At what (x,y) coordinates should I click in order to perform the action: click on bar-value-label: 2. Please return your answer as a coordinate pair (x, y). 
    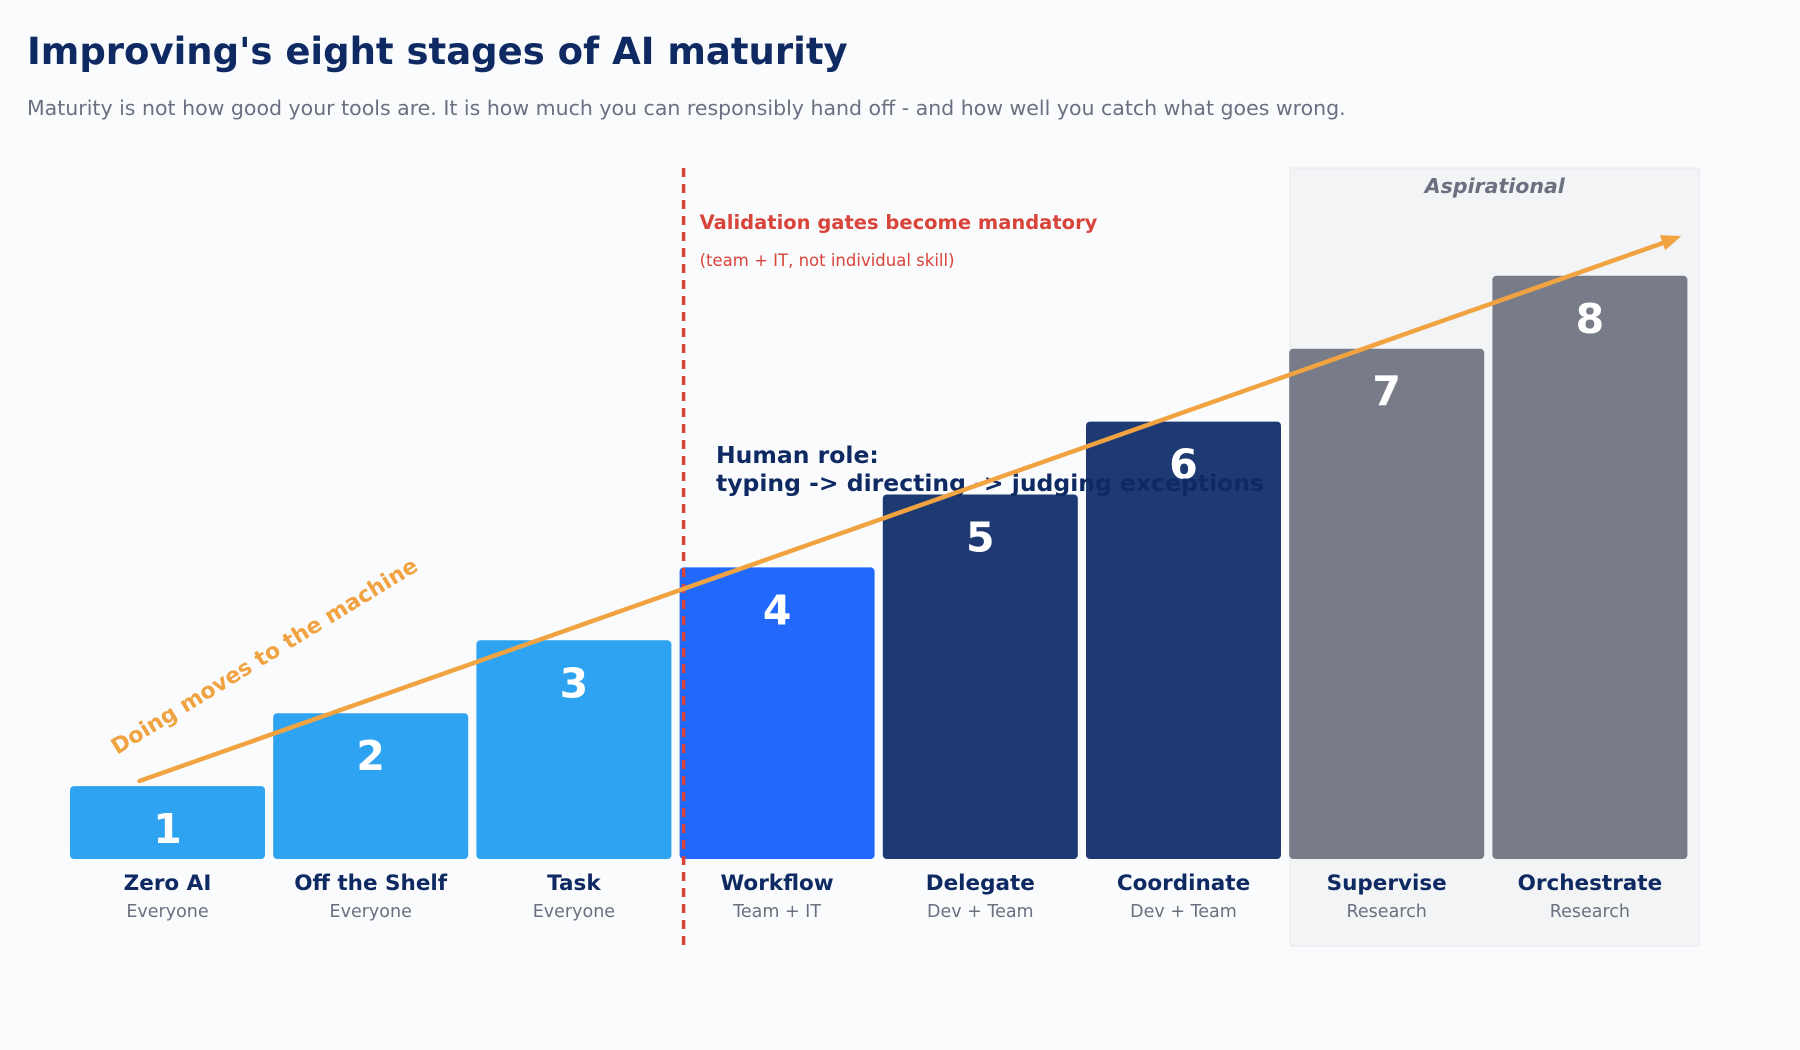
    Looking at the image, I should click on (370, 756).